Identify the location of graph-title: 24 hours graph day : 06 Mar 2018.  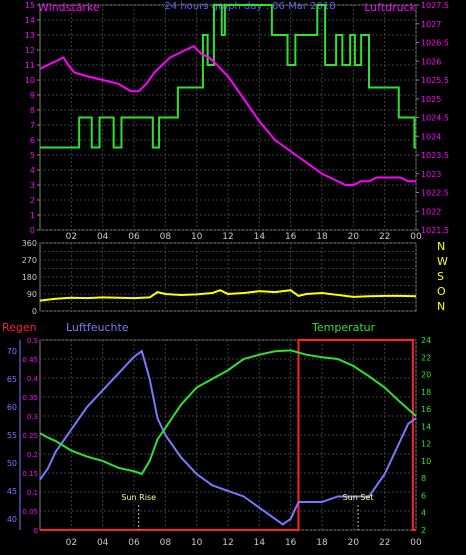
(249, 6).